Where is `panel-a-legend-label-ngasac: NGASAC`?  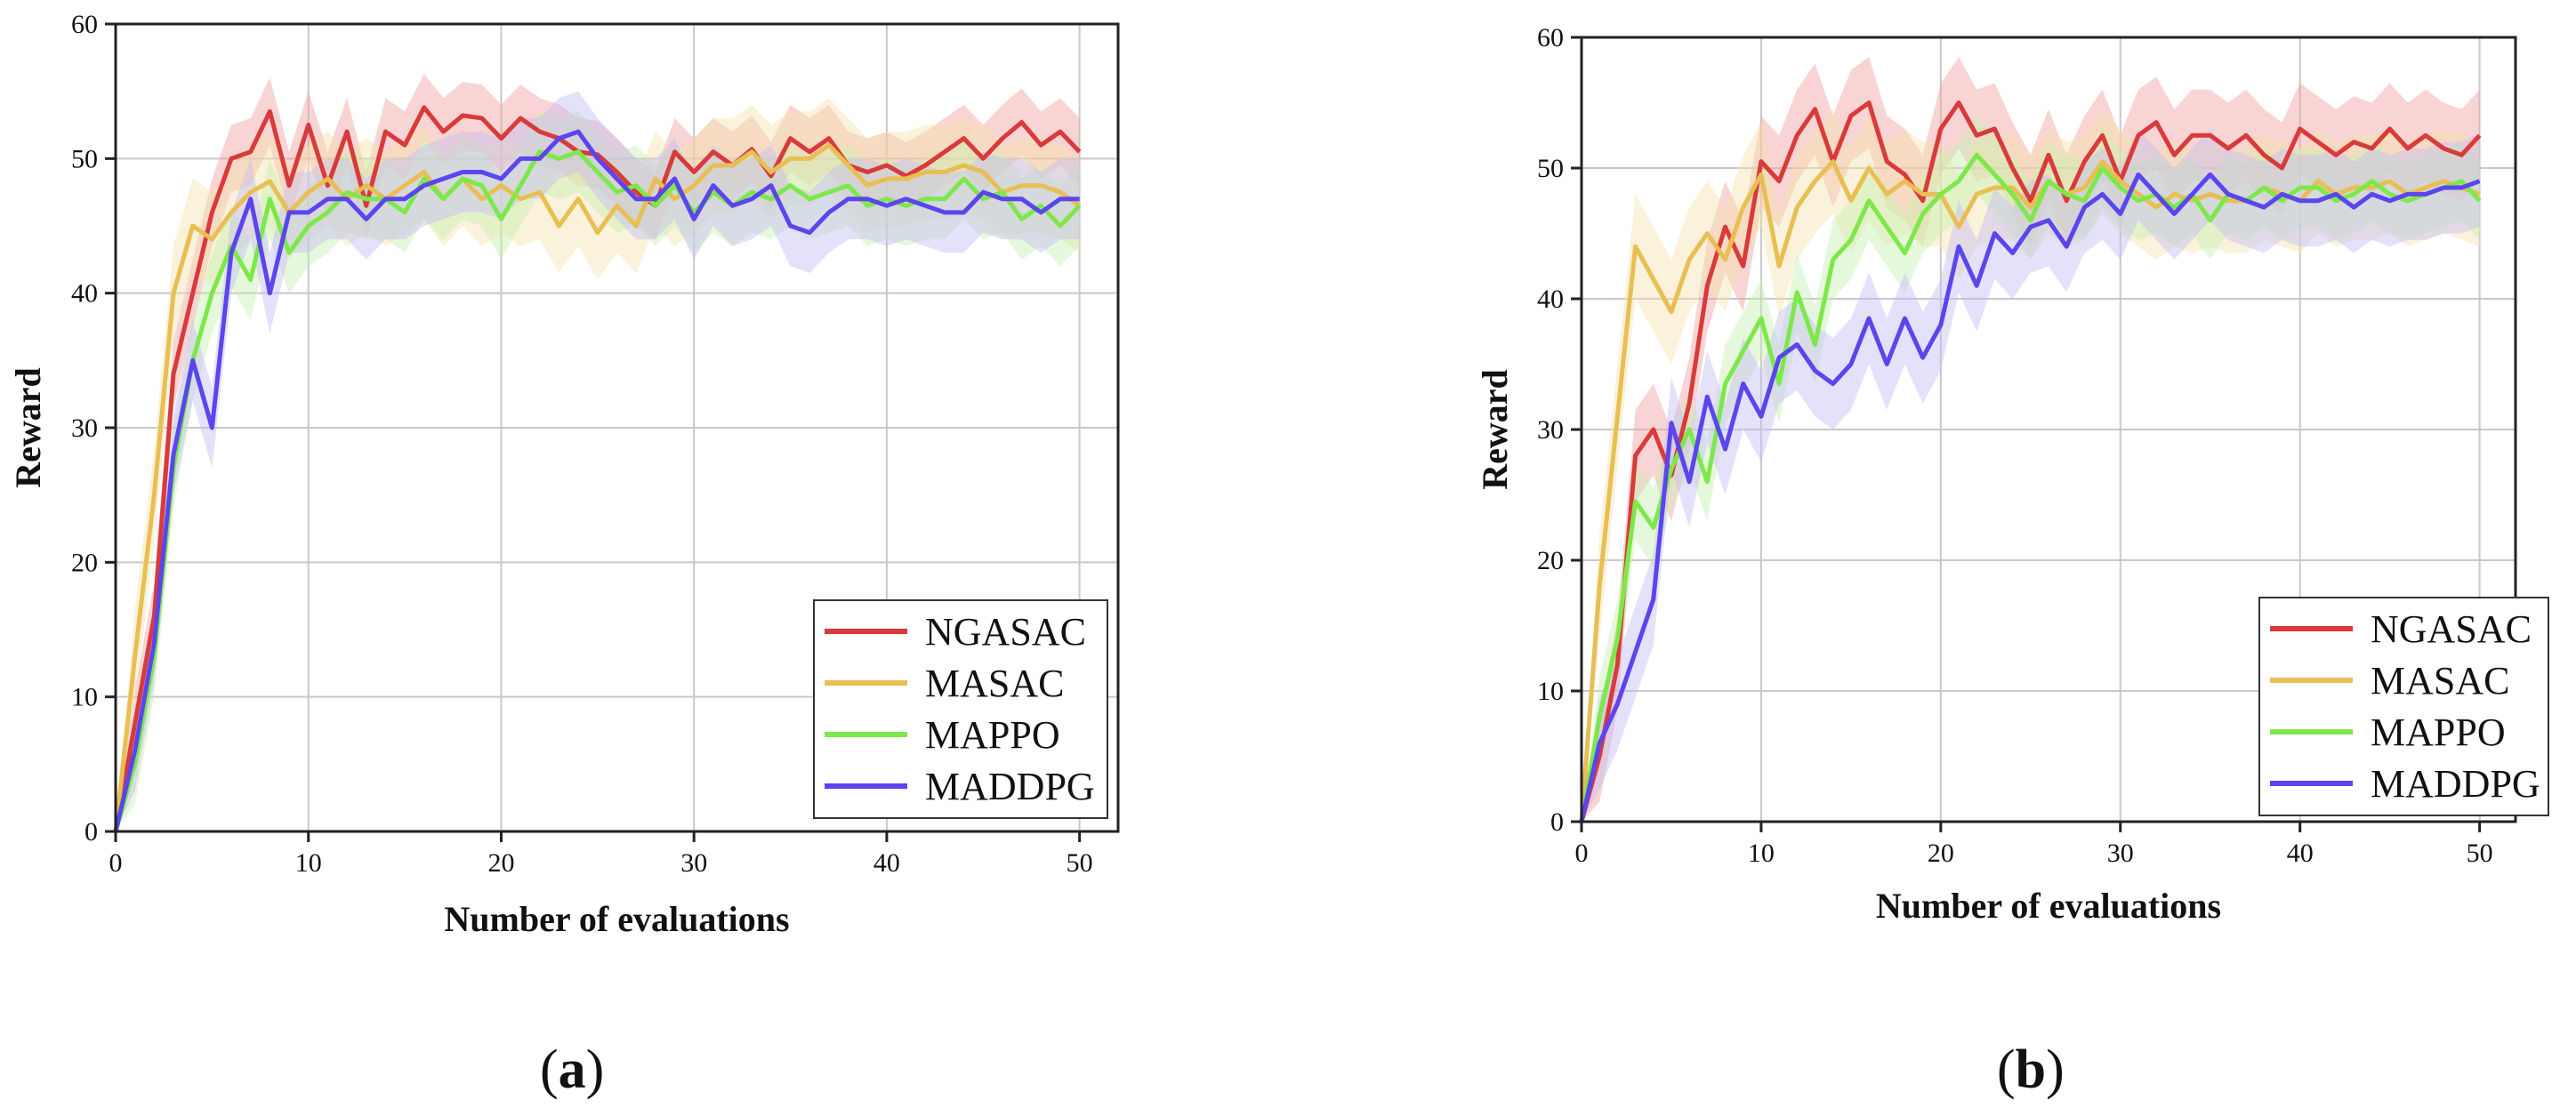 panel-a-legend-label-ngasac: NGASAC is located at coordinates (1005, 632).